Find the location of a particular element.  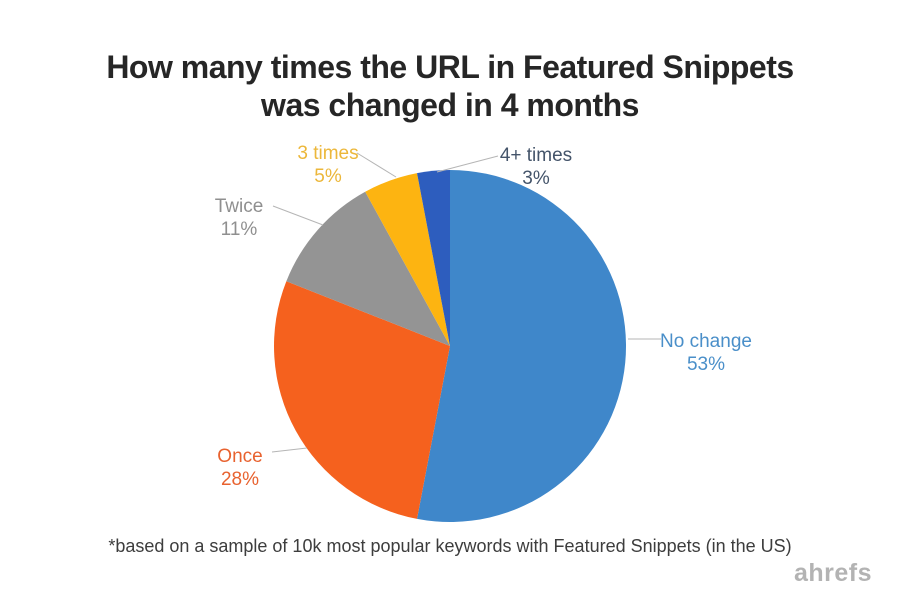

chart-title-line2: was changed in 4 months is located at coordinates (450, 105).